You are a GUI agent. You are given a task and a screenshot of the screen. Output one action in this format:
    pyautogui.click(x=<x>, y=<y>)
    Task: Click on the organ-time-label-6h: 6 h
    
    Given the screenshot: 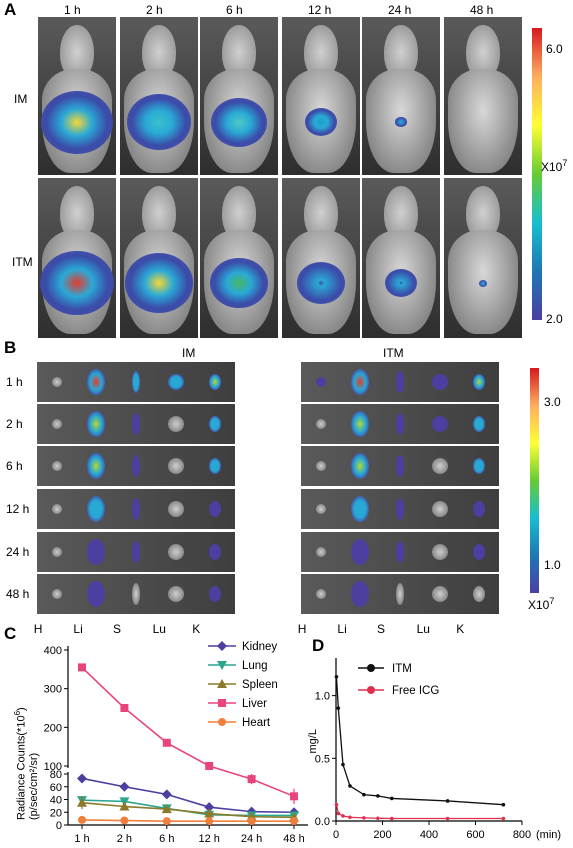 What is the action you would take?
    pyautogui.click(x=14, y=466)
    